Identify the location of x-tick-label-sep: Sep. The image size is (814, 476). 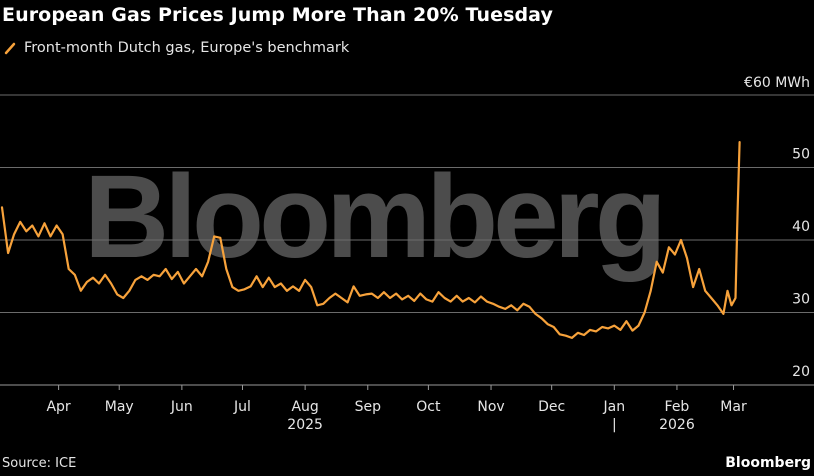
(368, 407).